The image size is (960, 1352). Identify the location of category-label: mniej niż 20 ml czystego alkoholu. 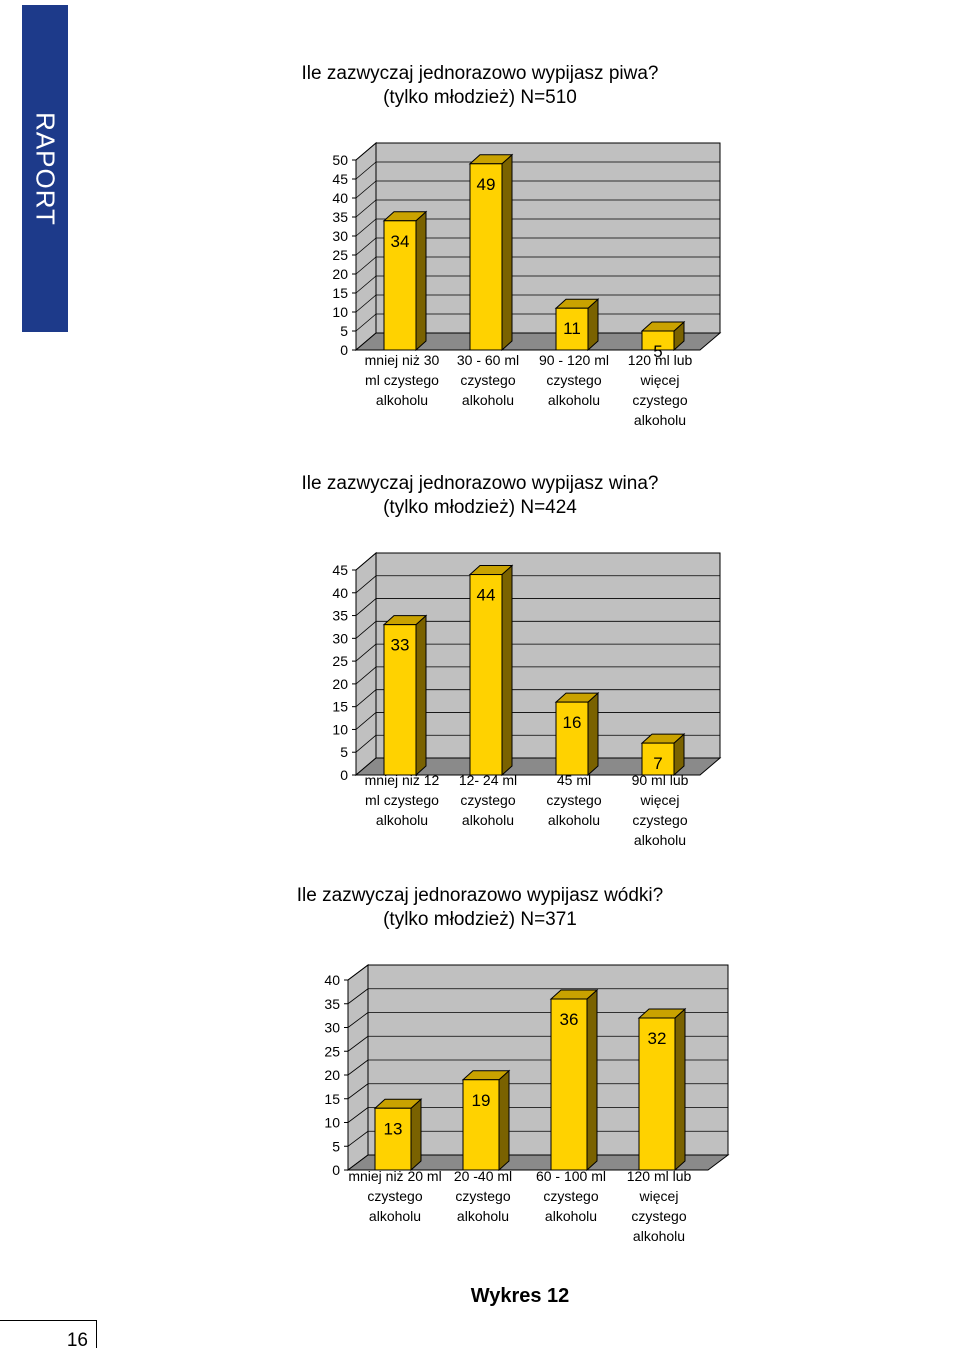
(394, 1196).